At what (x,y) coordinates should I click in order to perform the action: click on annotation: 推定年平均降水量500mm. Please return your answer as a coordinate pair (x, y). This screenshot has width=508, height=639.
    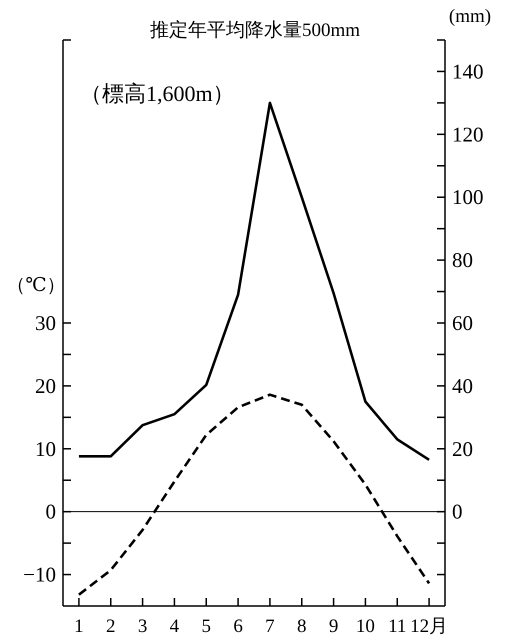
    Looking at the image, I should click on (255, 30).